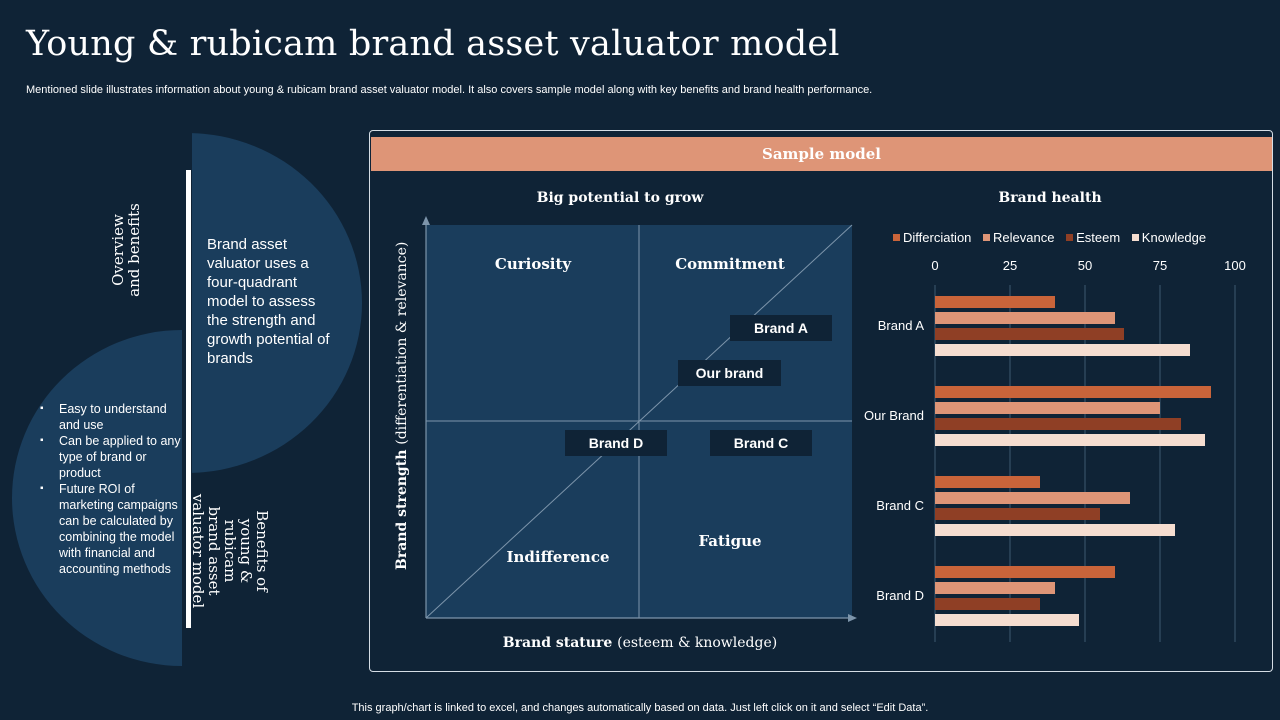 The width and height of the screenshot is (1280, 720). What do you see at coordinates (821, 154) in the screenshot?
I see `sample-model-header: Sample model` at bounding box center [821, 154].